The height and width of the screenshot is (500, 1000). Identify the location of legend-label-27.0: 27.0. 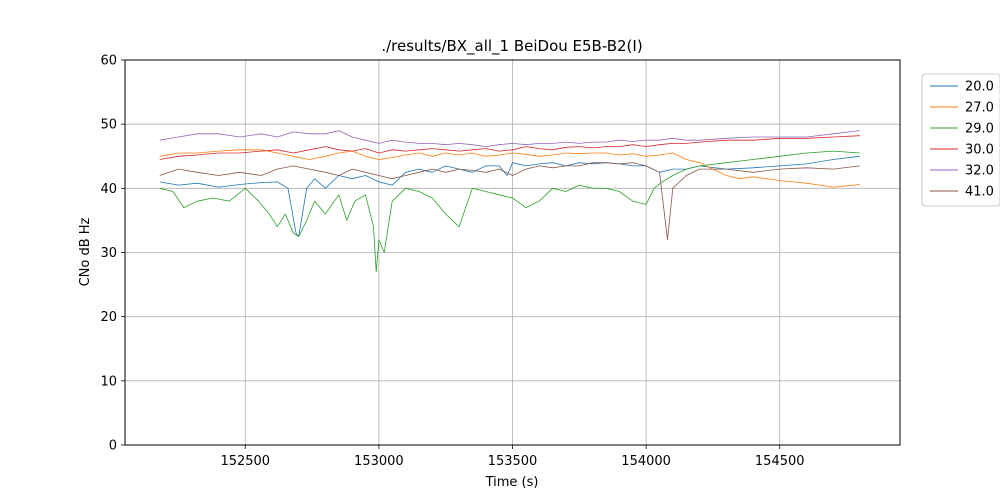
(979, 108).